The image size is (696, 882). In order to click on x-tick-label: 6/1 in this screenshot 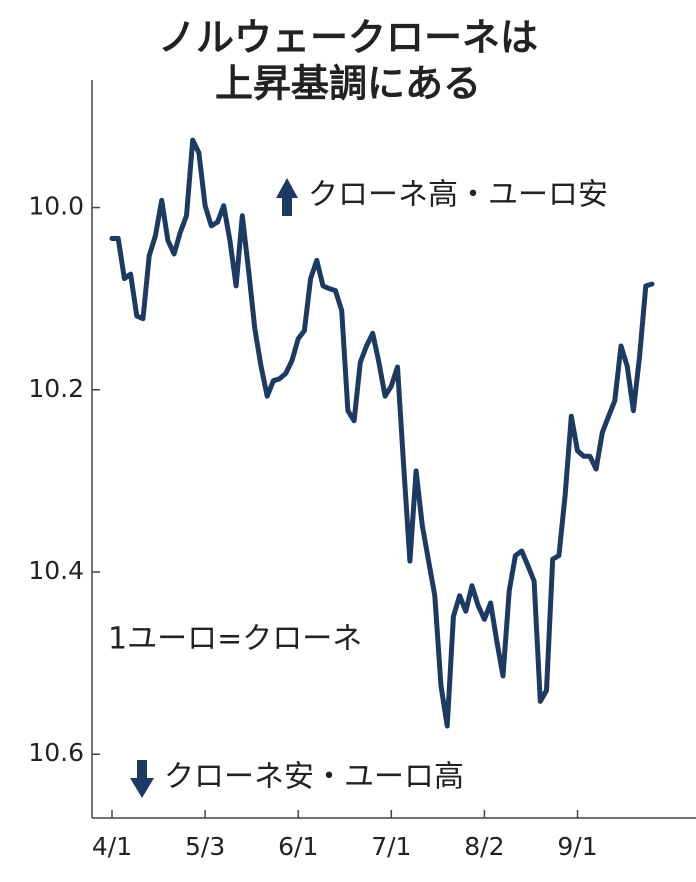, I will do `click(298, 846)`.